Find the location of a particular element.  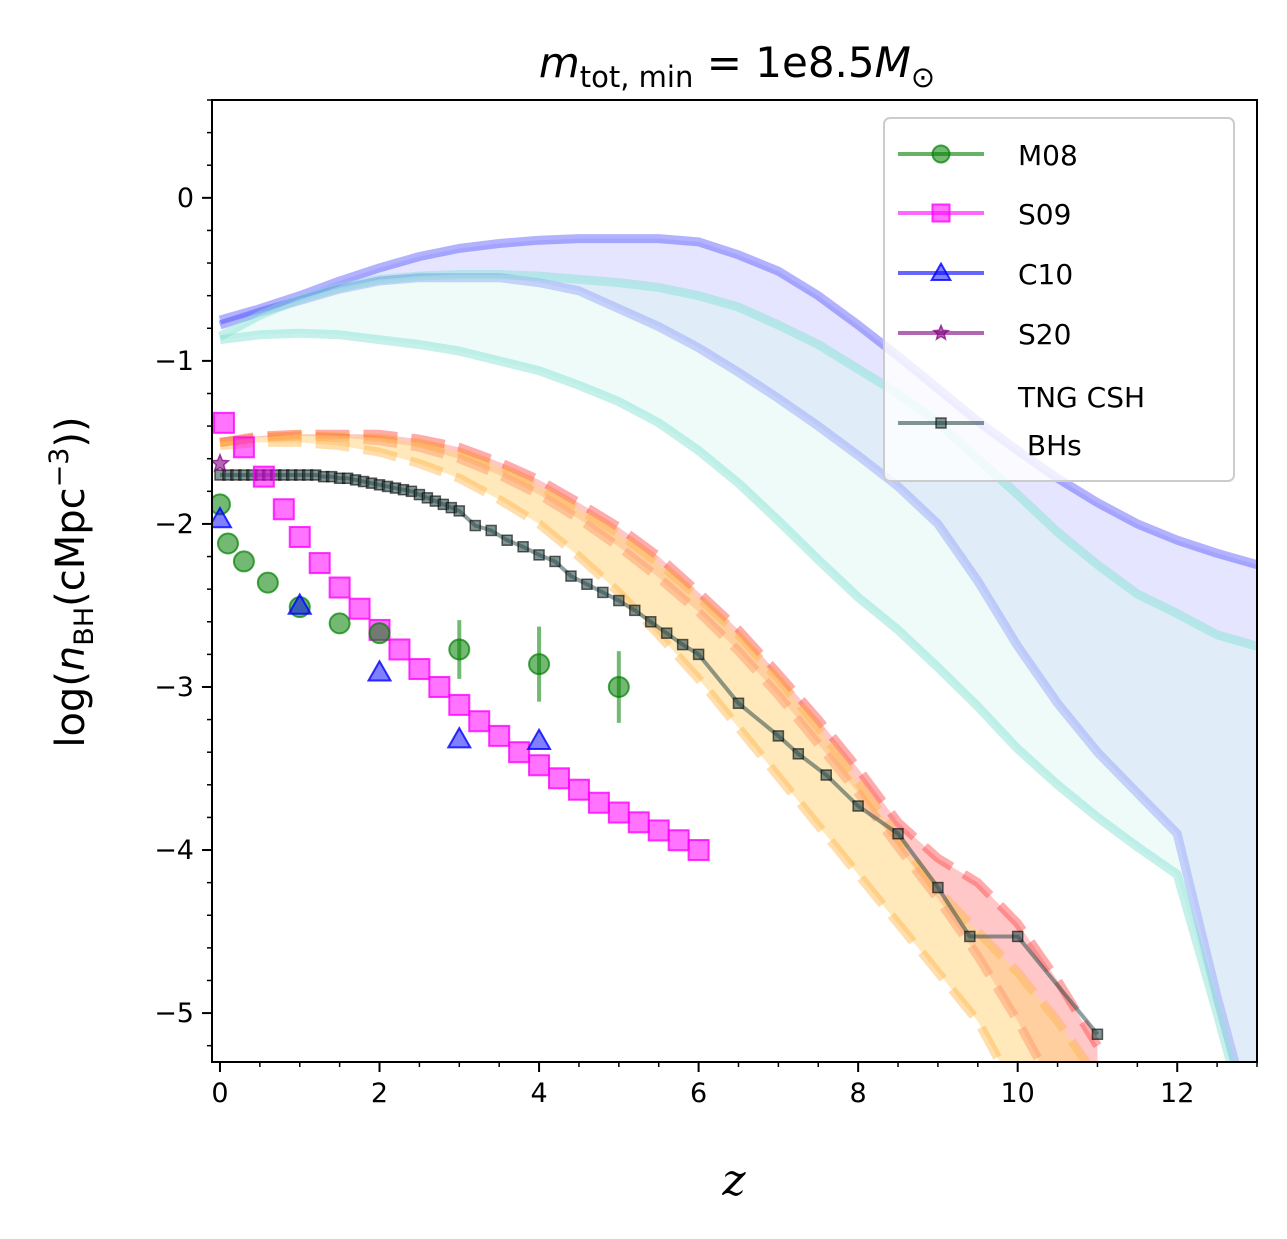

legend-marker-c10 is located at coordinates (941, 271).